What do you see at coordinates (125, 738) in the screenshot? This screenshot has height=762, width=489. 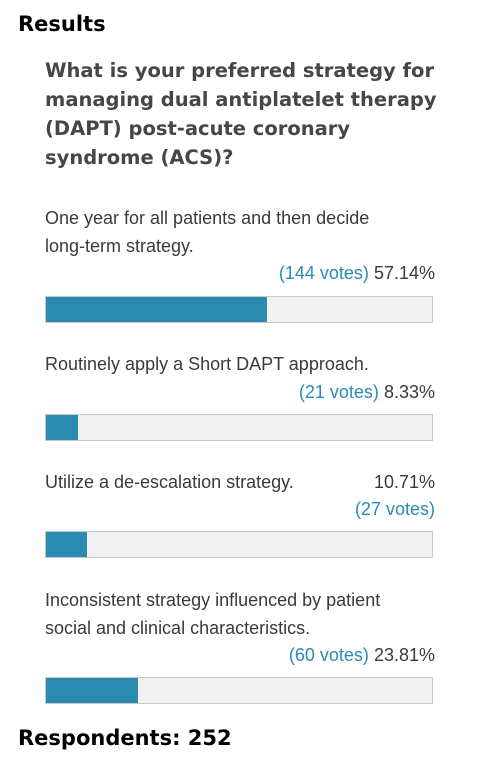 I see `respondents-count: Respondents: 252` at bounding box center [125, 738].